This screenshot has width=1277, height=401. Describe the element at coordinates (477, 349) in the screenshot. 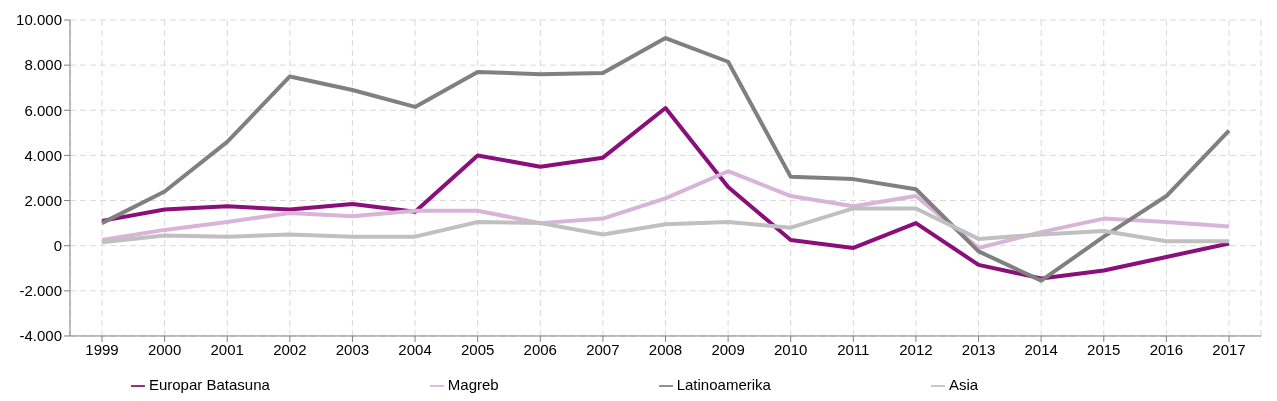

I see `x-tick-label: 2005` at that location.